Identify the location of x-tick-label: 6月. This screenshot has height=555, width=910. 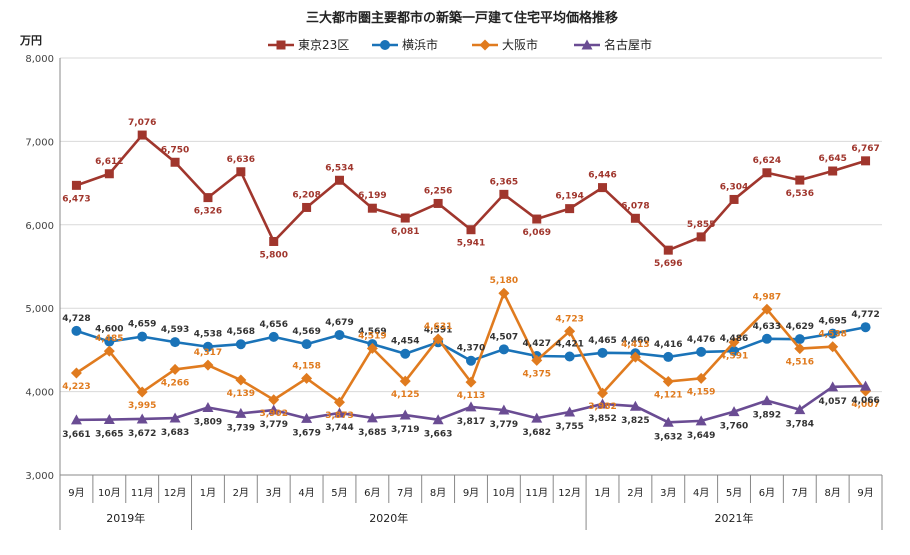
(372, 493).